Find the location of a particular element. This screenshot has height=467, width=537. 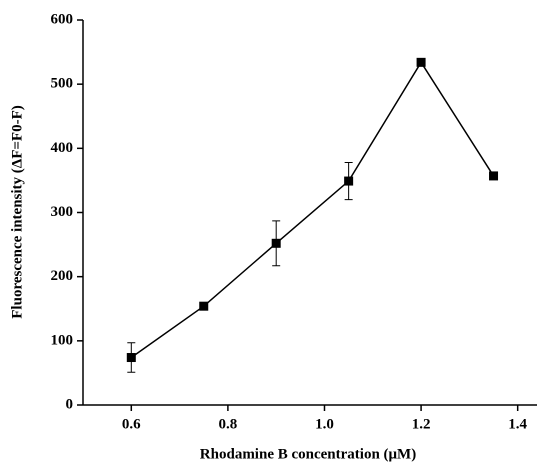

x-tick-label: 1.4 is located at coordinates (517, 424).